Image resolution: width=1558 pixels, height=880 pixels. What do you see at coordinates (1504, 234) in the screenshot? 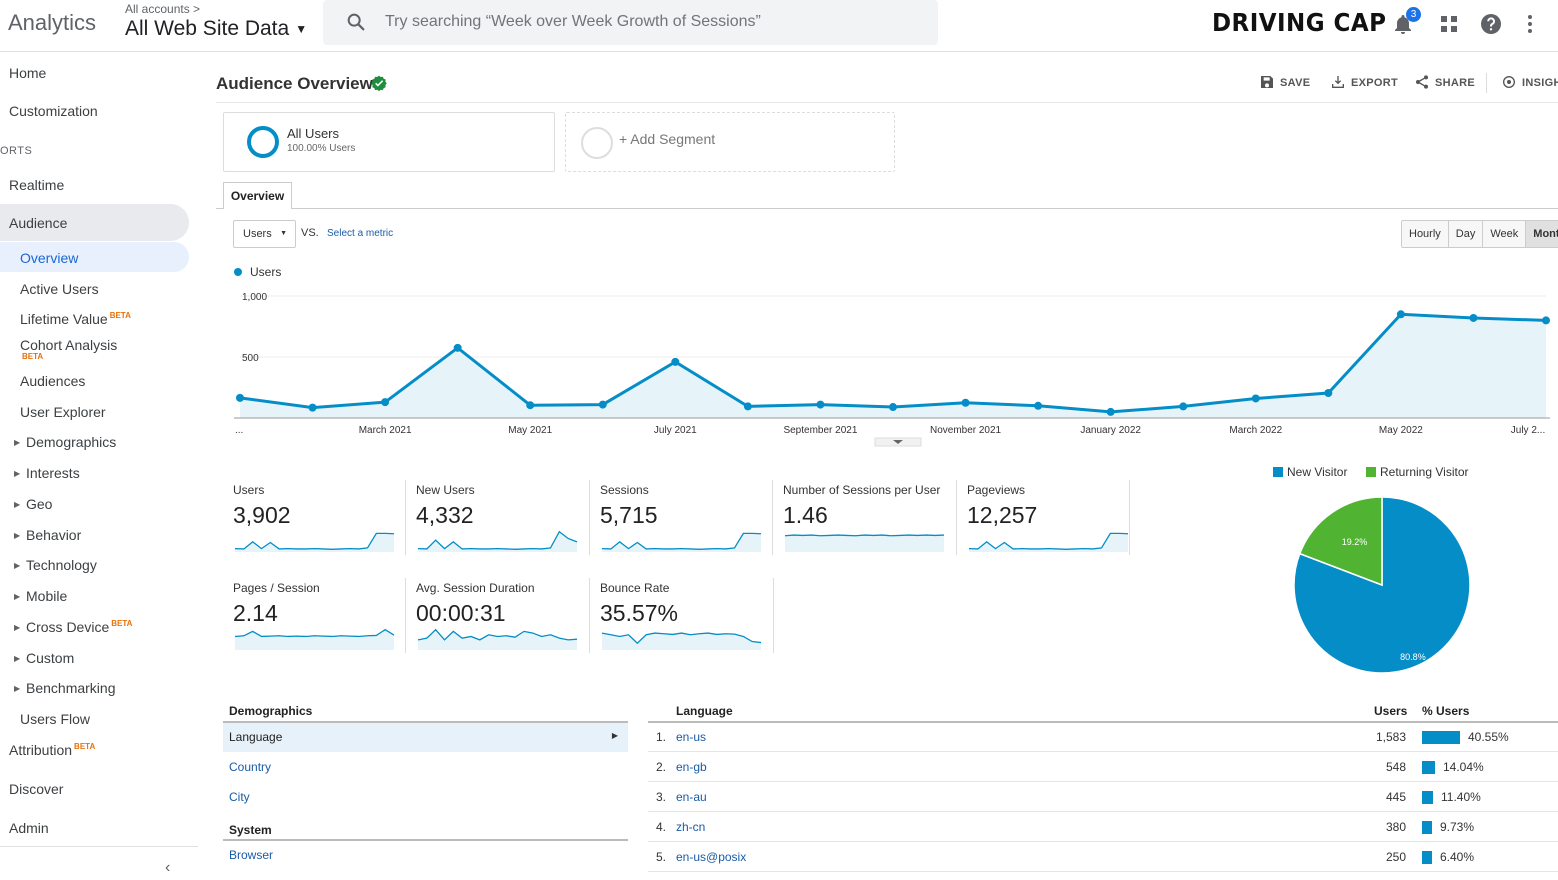
I see `period-week-button: Week` at bounding box center [1504, 234].